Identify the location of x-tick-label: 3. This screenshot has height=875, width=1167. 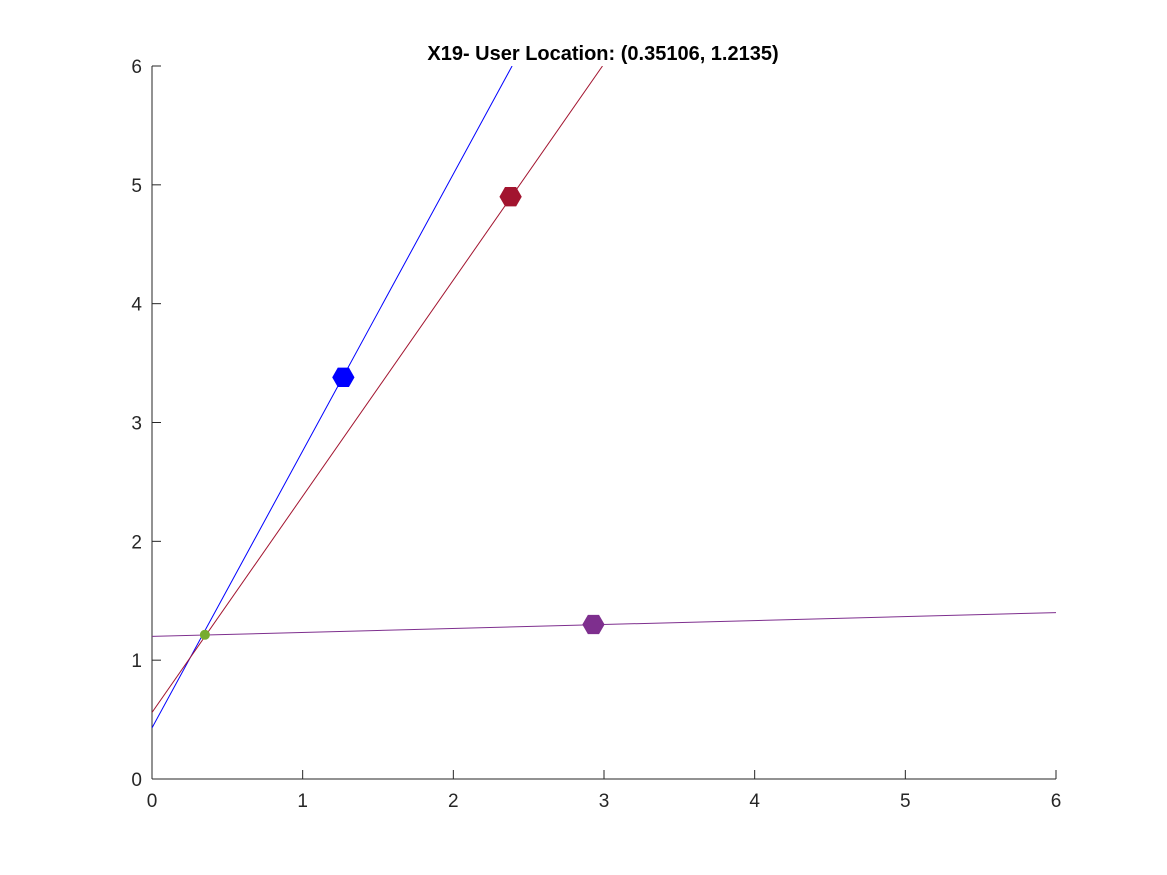
(604, 801).